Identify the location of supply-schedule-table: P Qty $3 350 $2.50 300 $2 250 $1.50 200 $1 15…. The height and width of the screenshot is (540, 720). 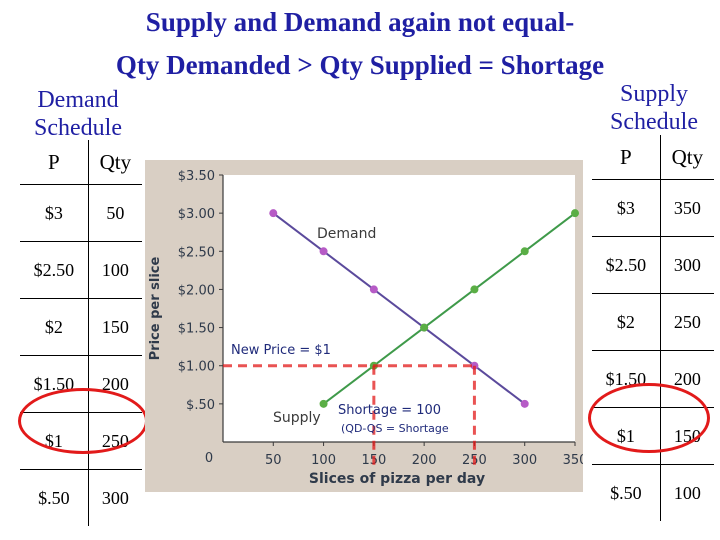
(653, 328).